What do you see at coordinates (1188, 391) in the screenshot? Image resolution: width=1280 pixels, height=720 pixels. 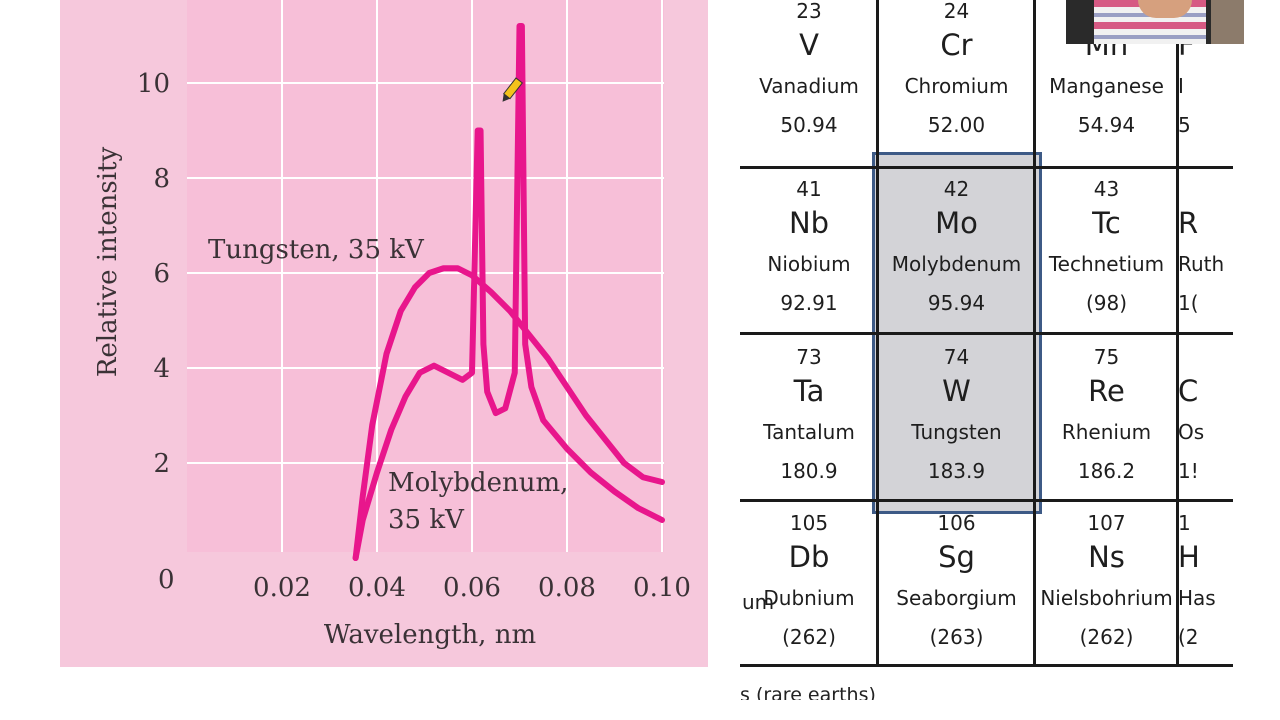 I see `element-symbol: C` at bounding box center [1188, 391].